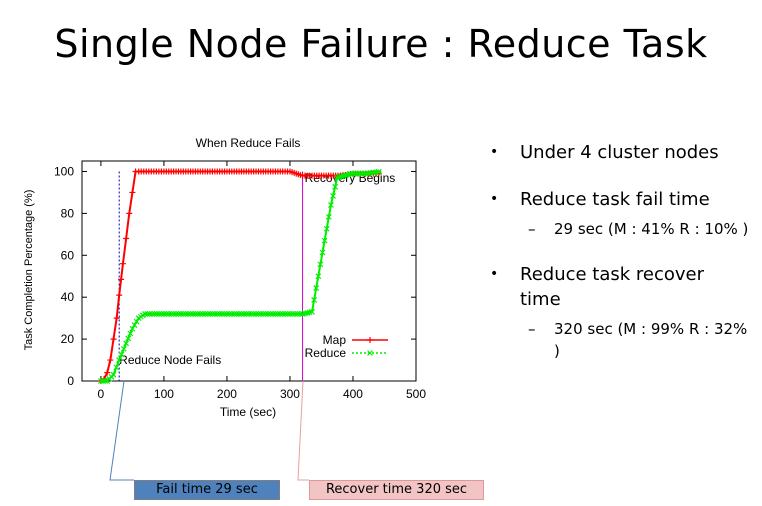 Image resolution: width=762 pixels, height=506 pixels. What do you see at coordinates (370, 353) in the screenshot?
I see `legend-marker` at bounding box center [370, 353].